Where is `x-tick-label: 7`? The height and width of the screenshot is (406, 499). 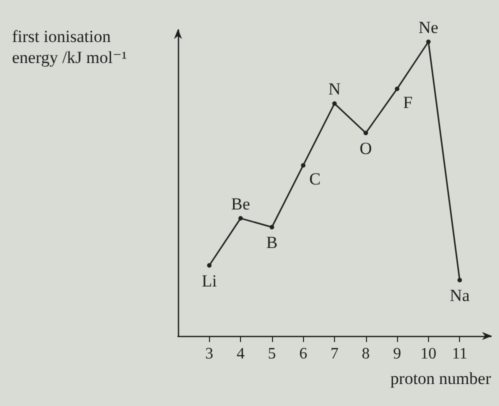
x-tick-label: 7 is located at coordinates (334, 354).